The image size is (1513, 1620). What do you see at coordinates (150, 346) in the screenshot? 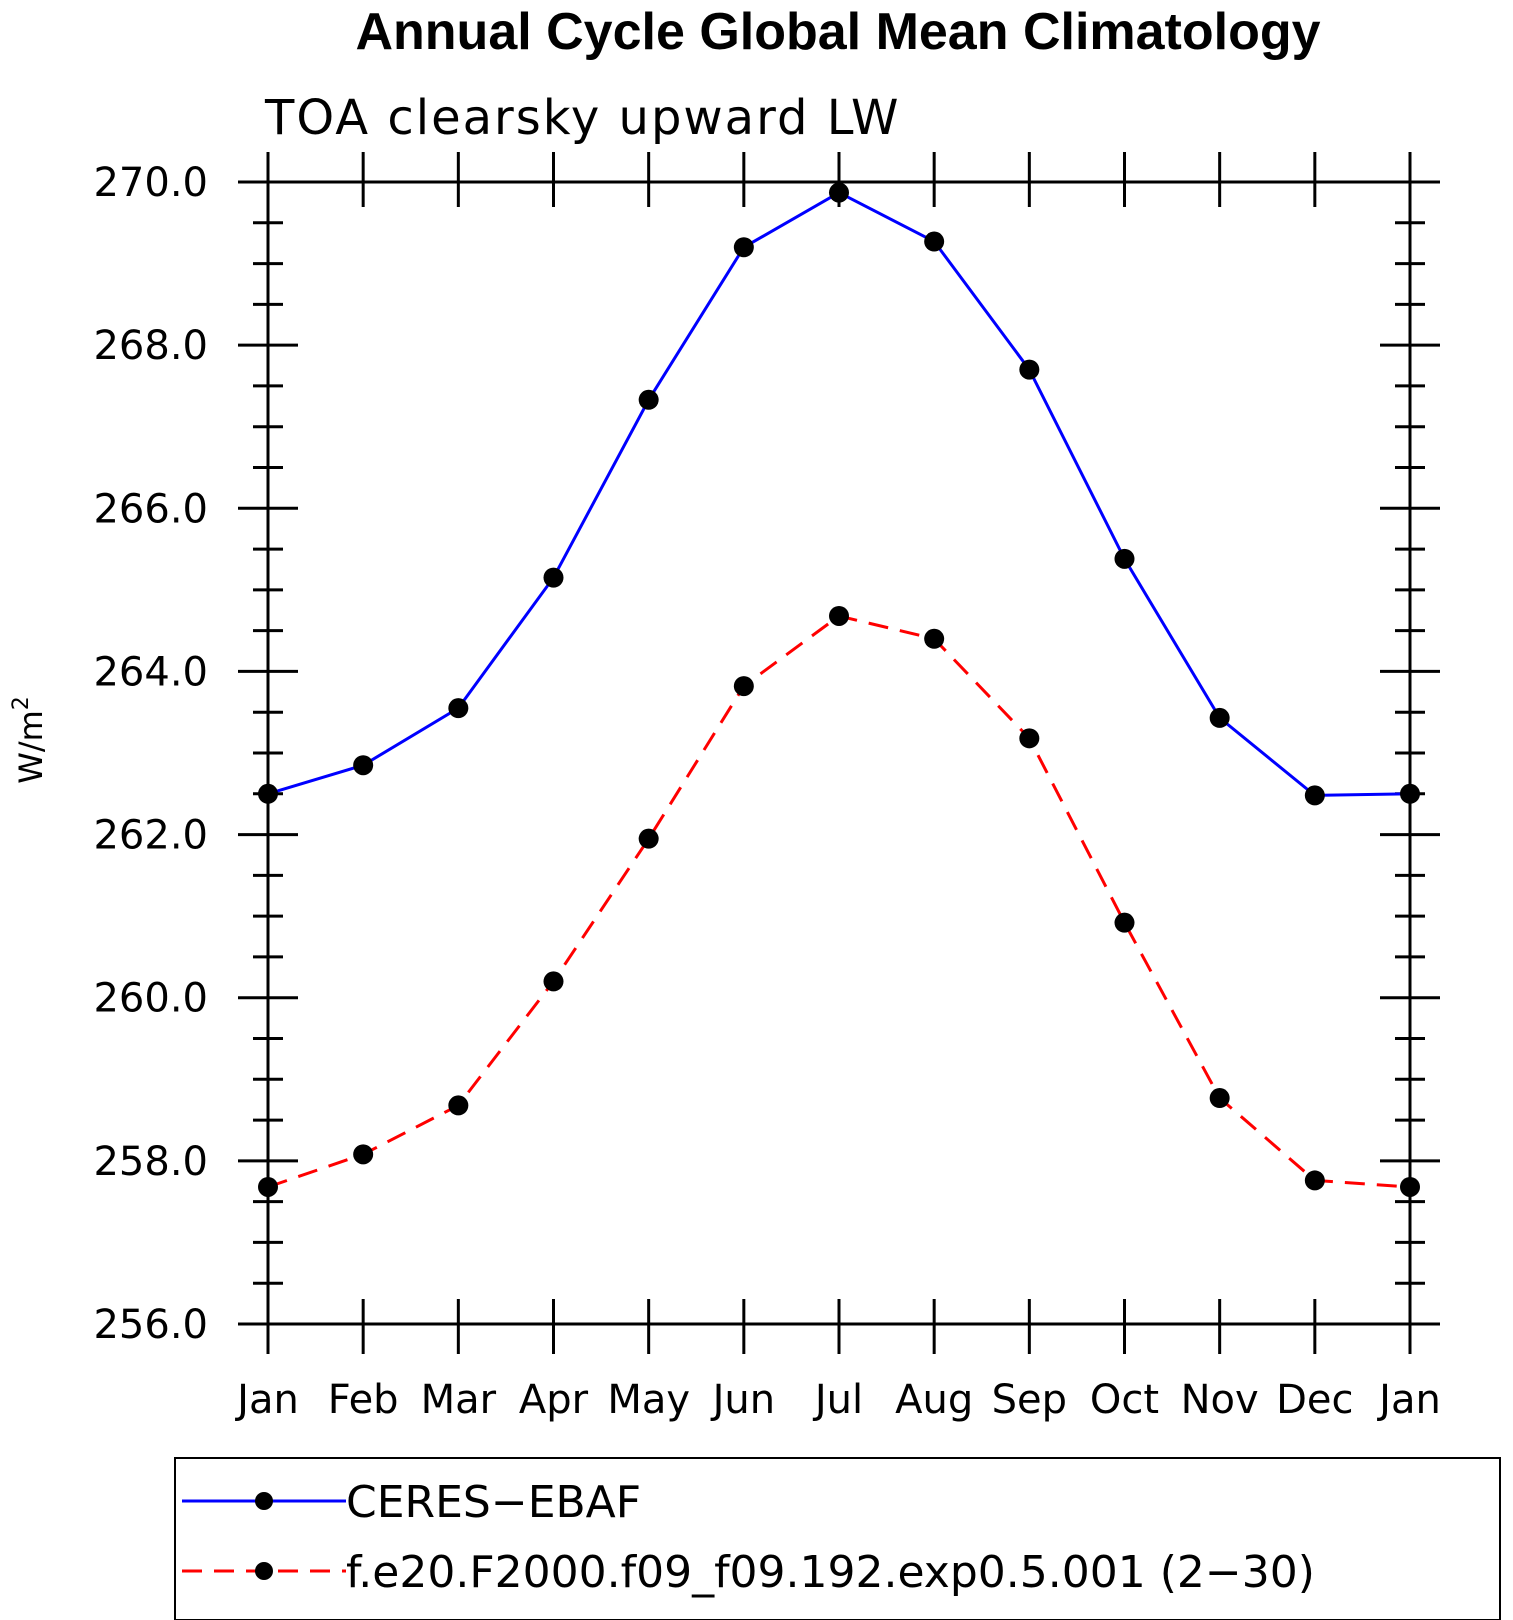
I see `y-tick-label: 268.0` at bounding box center [150, 346].